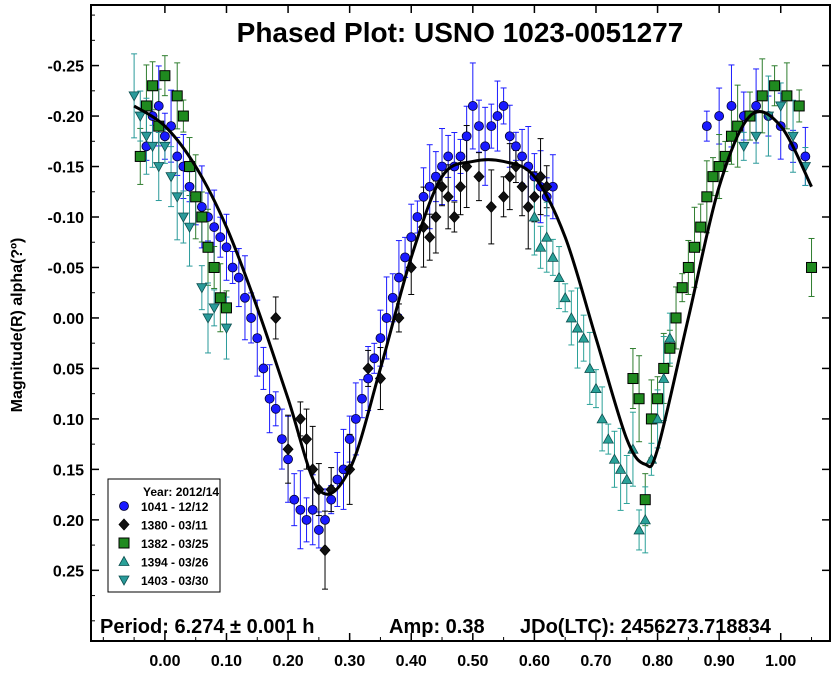 This screenshot has width=838, height=674. I want to click on x-tick-label: 1.00, so click(780, 661).